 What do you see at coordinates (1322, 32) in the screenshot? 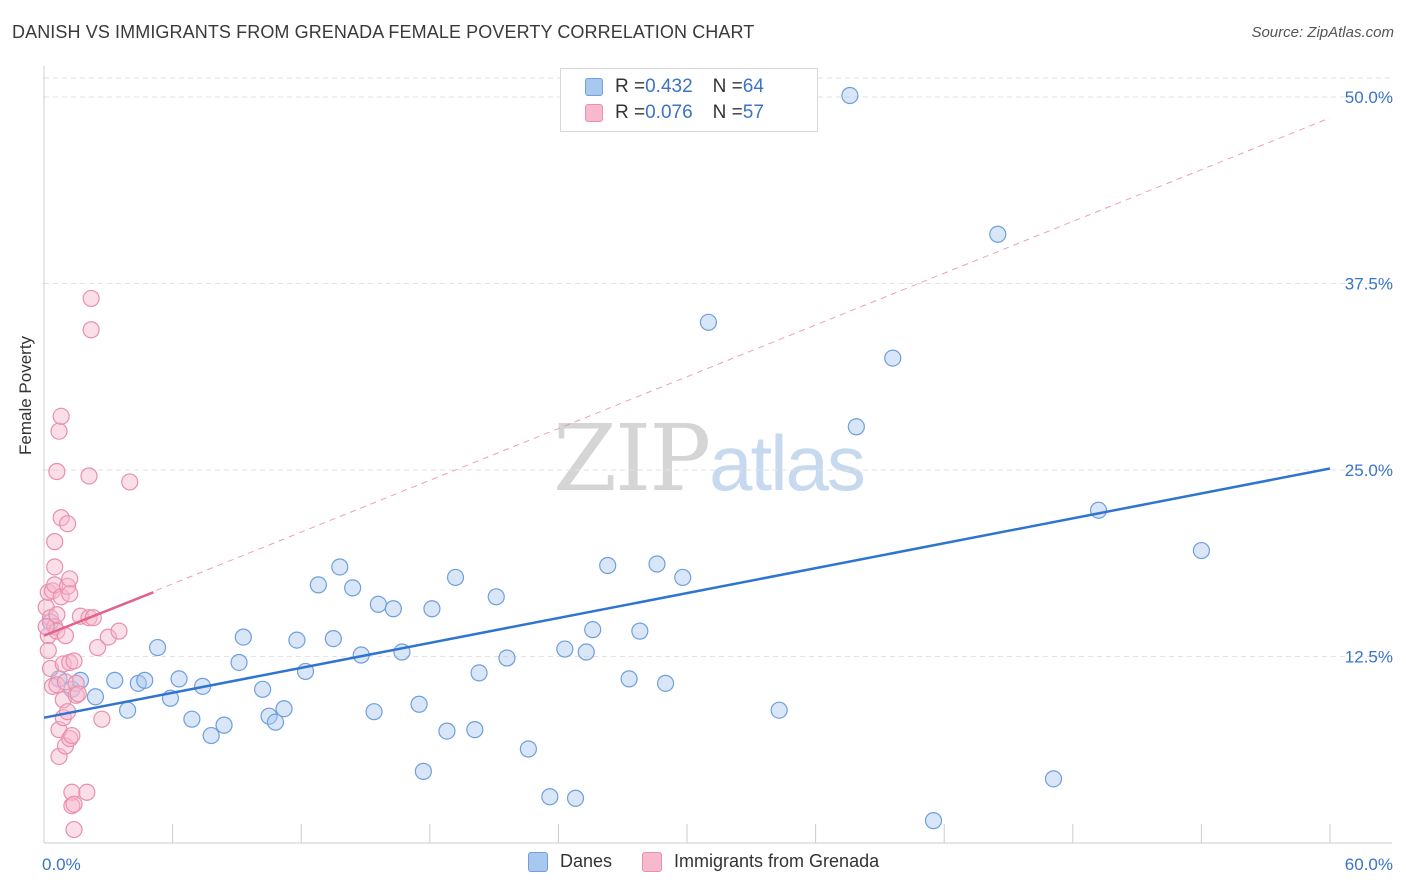
I see `source-label: Source: ZipAtlas.com` at bounding box center [1322, 32].